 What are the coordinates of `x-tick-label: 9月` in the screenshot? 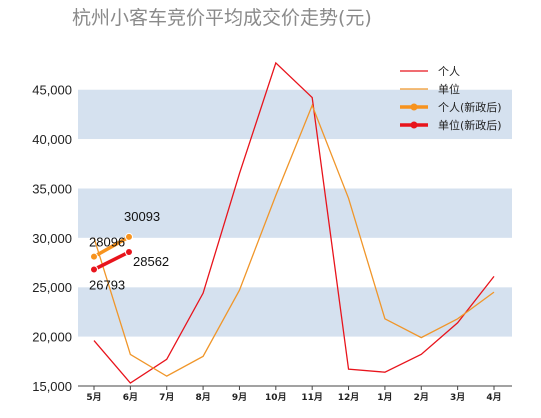 It's located at (239, 397).